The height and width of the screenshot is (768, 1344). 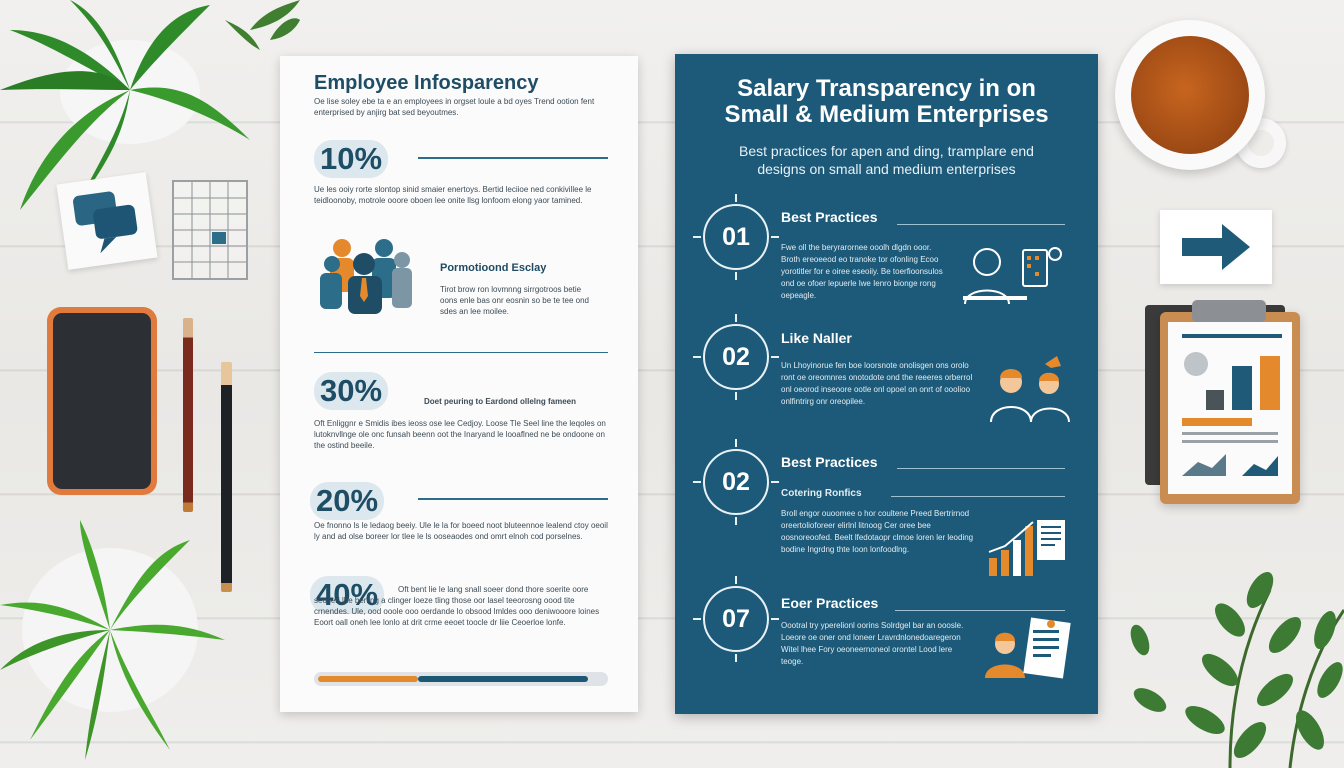 What do you see at coordinates (188, 415) in the screenshot?
I see `pencil-brown` at bounding box center [188, 415].